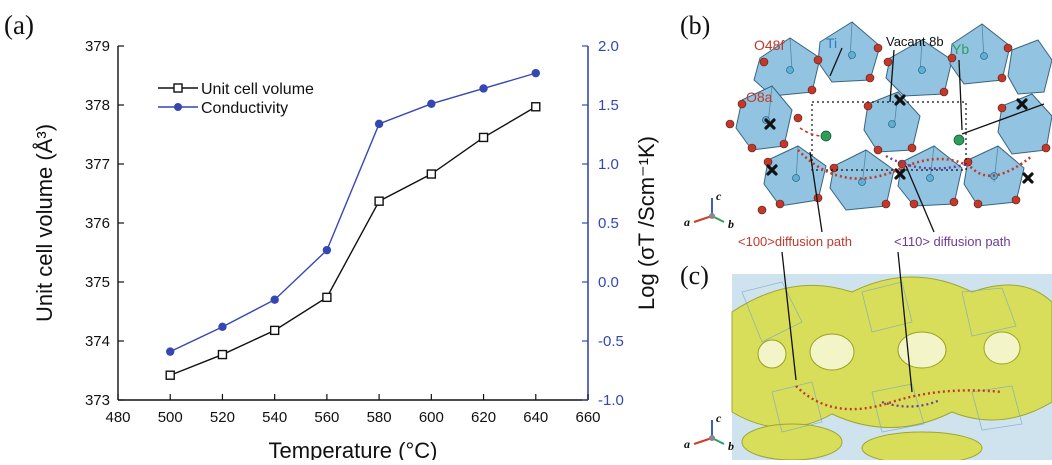 The image size is (1052, 465). Describe the element at coordinates (97, 223) in the screenshot. I see `y-tick-label-left: 376` at that location.